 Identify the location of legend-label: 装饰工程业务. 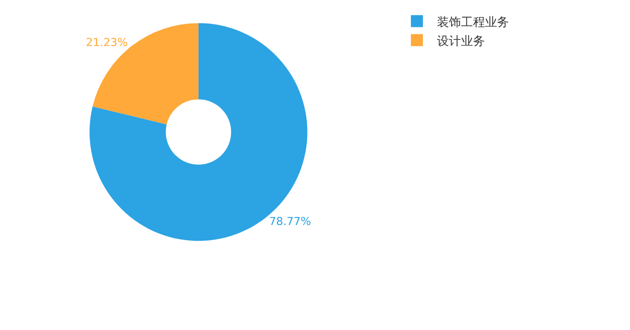
(472, 21).